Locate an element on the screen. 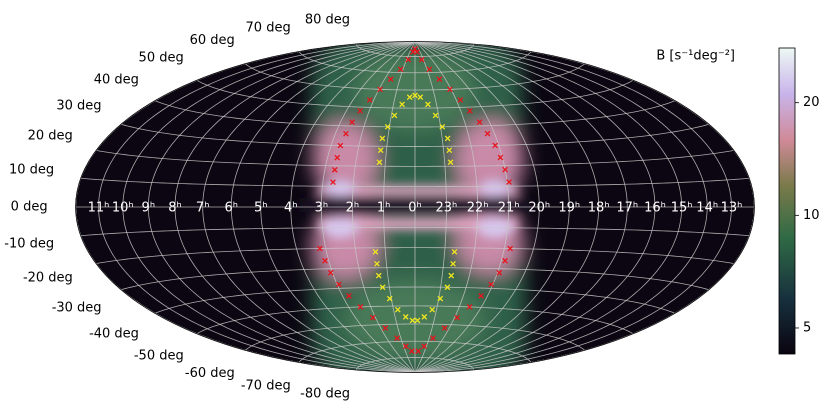 The height and width of the screenshot is (404, 830). y-tick-label: 60 deg is located at coordinates (212, 40).